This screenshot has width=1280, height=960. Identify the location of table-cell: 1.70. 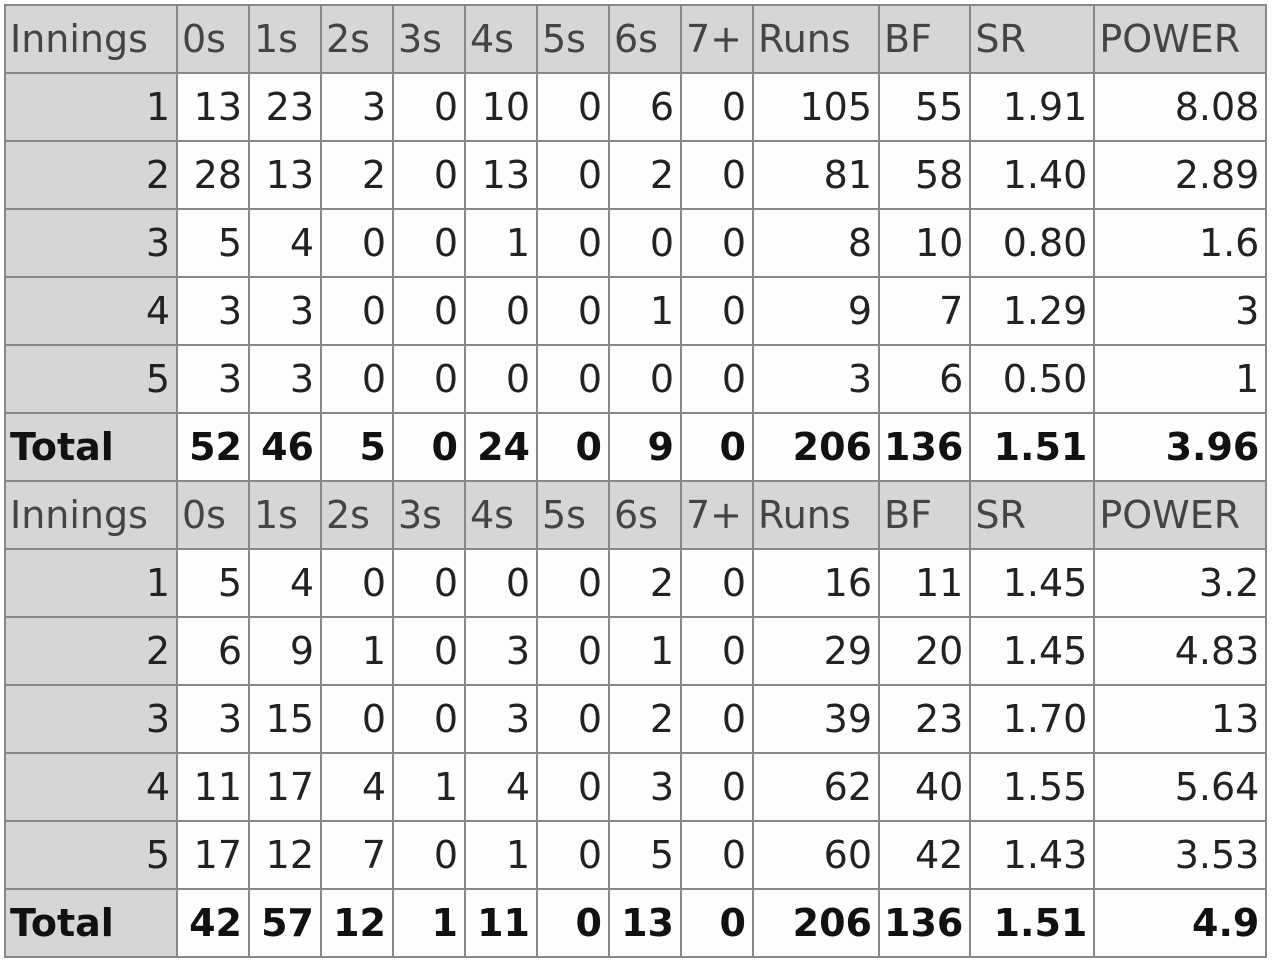
(1032, 719).